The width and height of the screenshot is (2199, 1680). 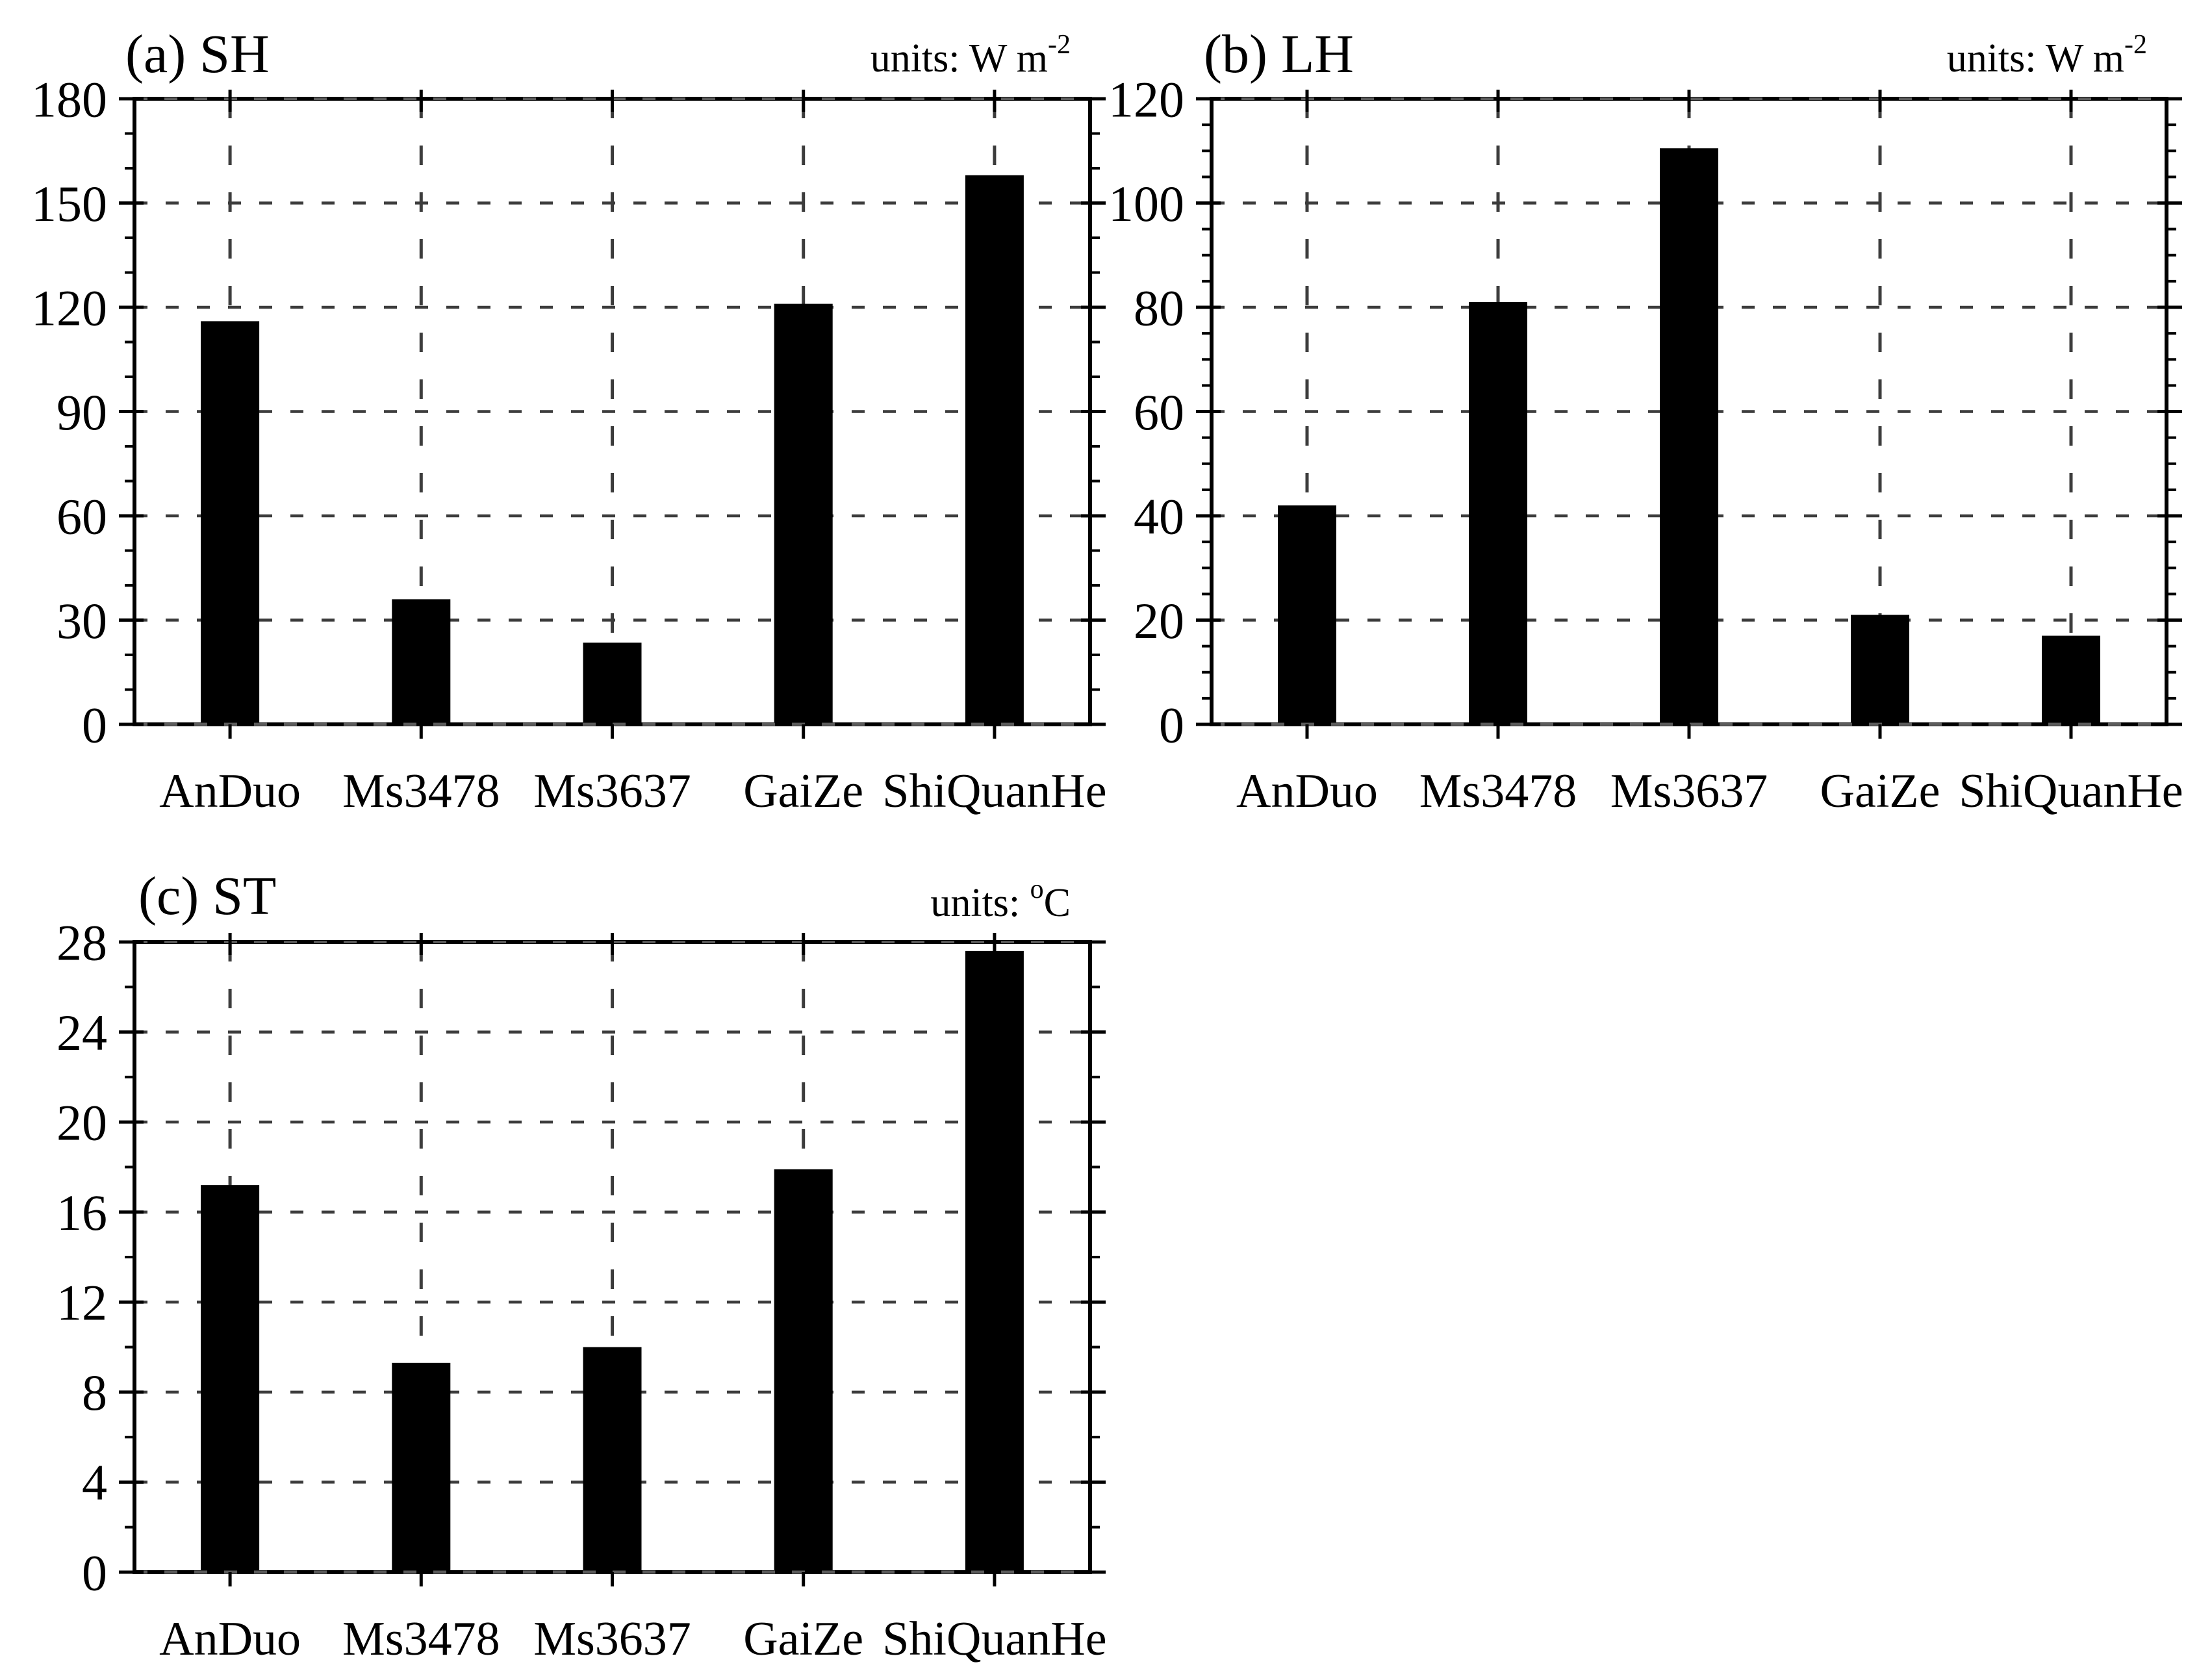 What do you see at coordinates (207, 896) in the screenshot?
I see `panel-c-title: (c) ST` at bounding box center [207, 896].